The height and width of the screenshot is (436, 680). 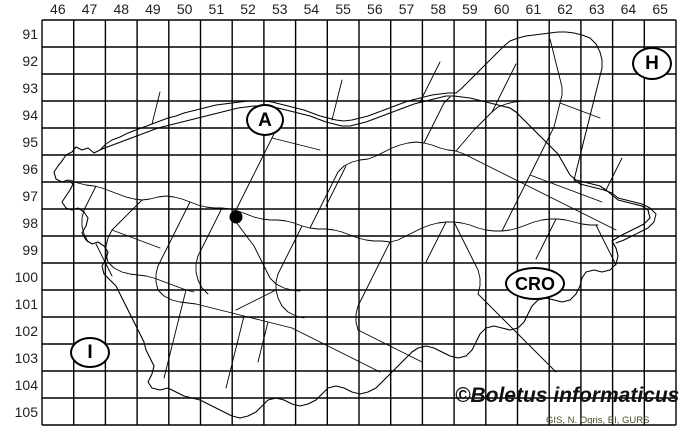 I want to click on row-label-91: 91, so click(x=30, y=33).